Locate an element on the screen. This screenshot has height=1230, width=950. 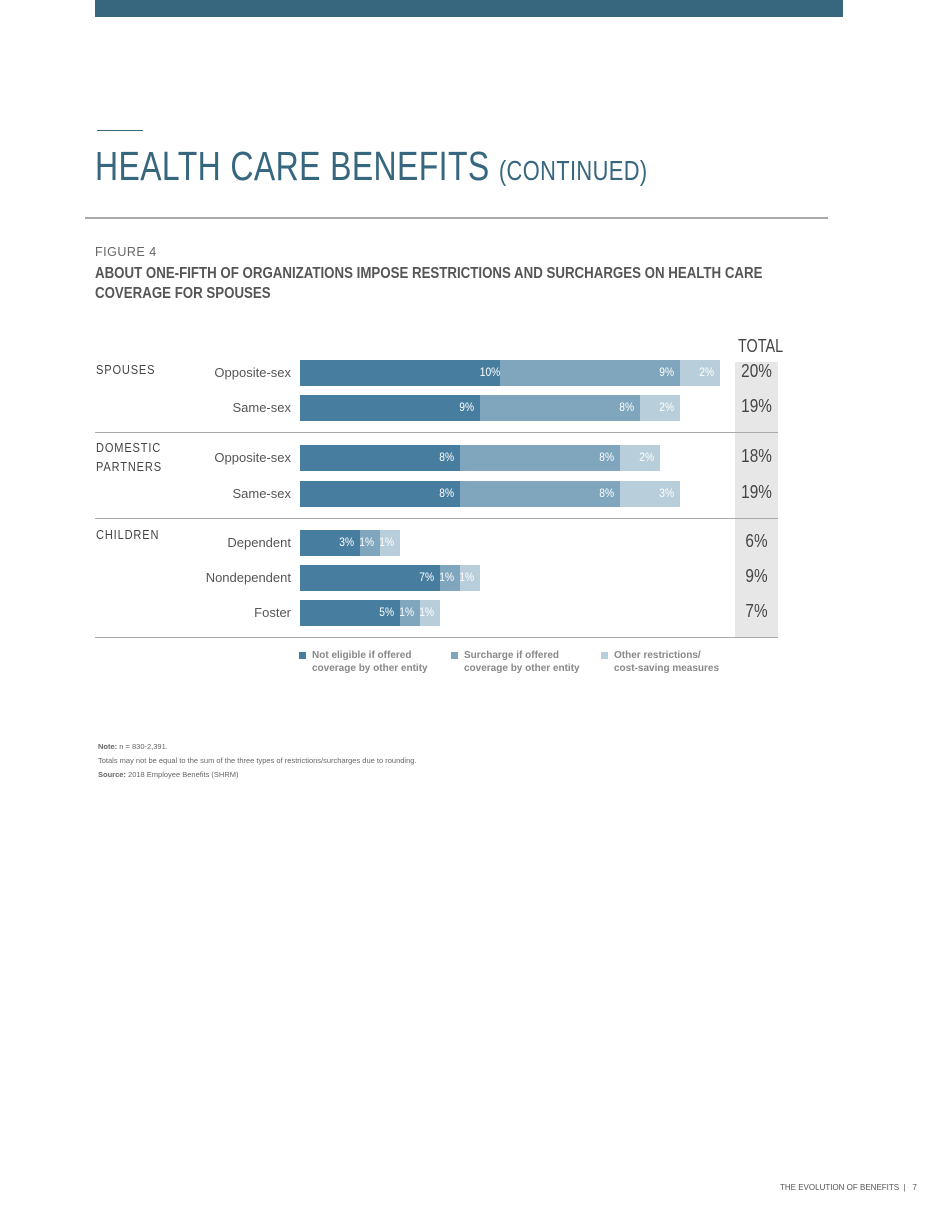
source-label: Source: is located at coordinates (112, 774).